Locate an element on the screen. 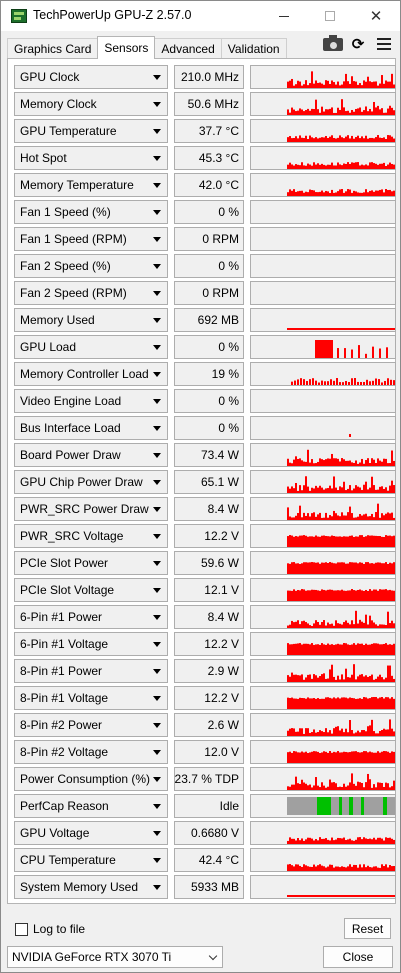 Image resolution: width=401 pixels, height=973 pixels. menu-button is located at coordinates (384, 44).